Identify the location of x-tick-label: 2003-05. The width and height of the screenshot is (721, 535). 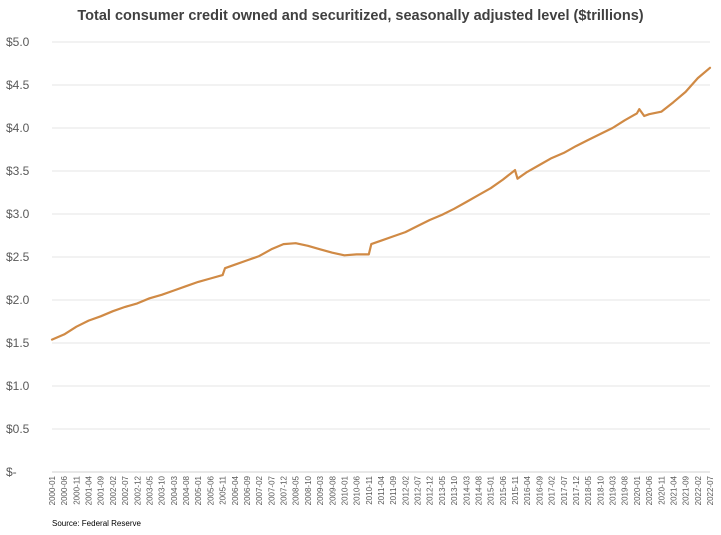
(149, 490).